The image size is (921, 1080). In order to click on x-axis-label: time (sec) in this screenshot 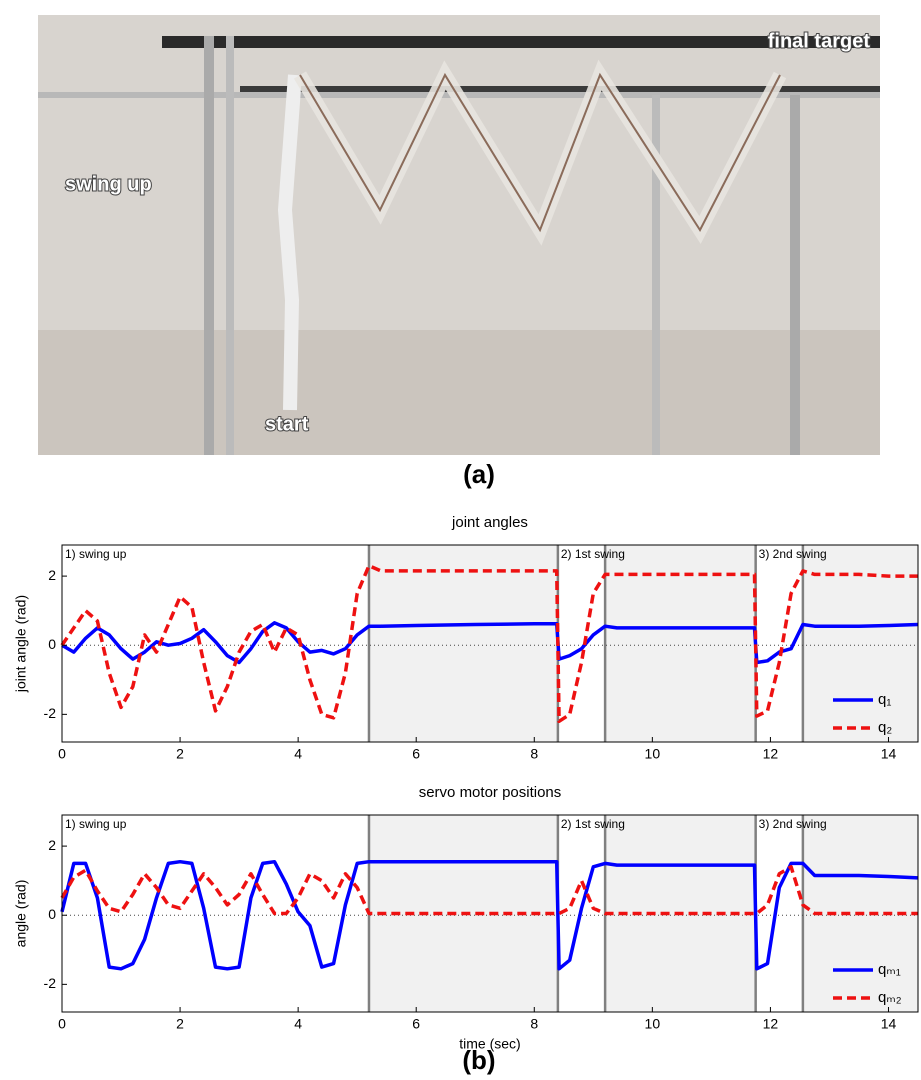, I will do `click(489, 1044)`.